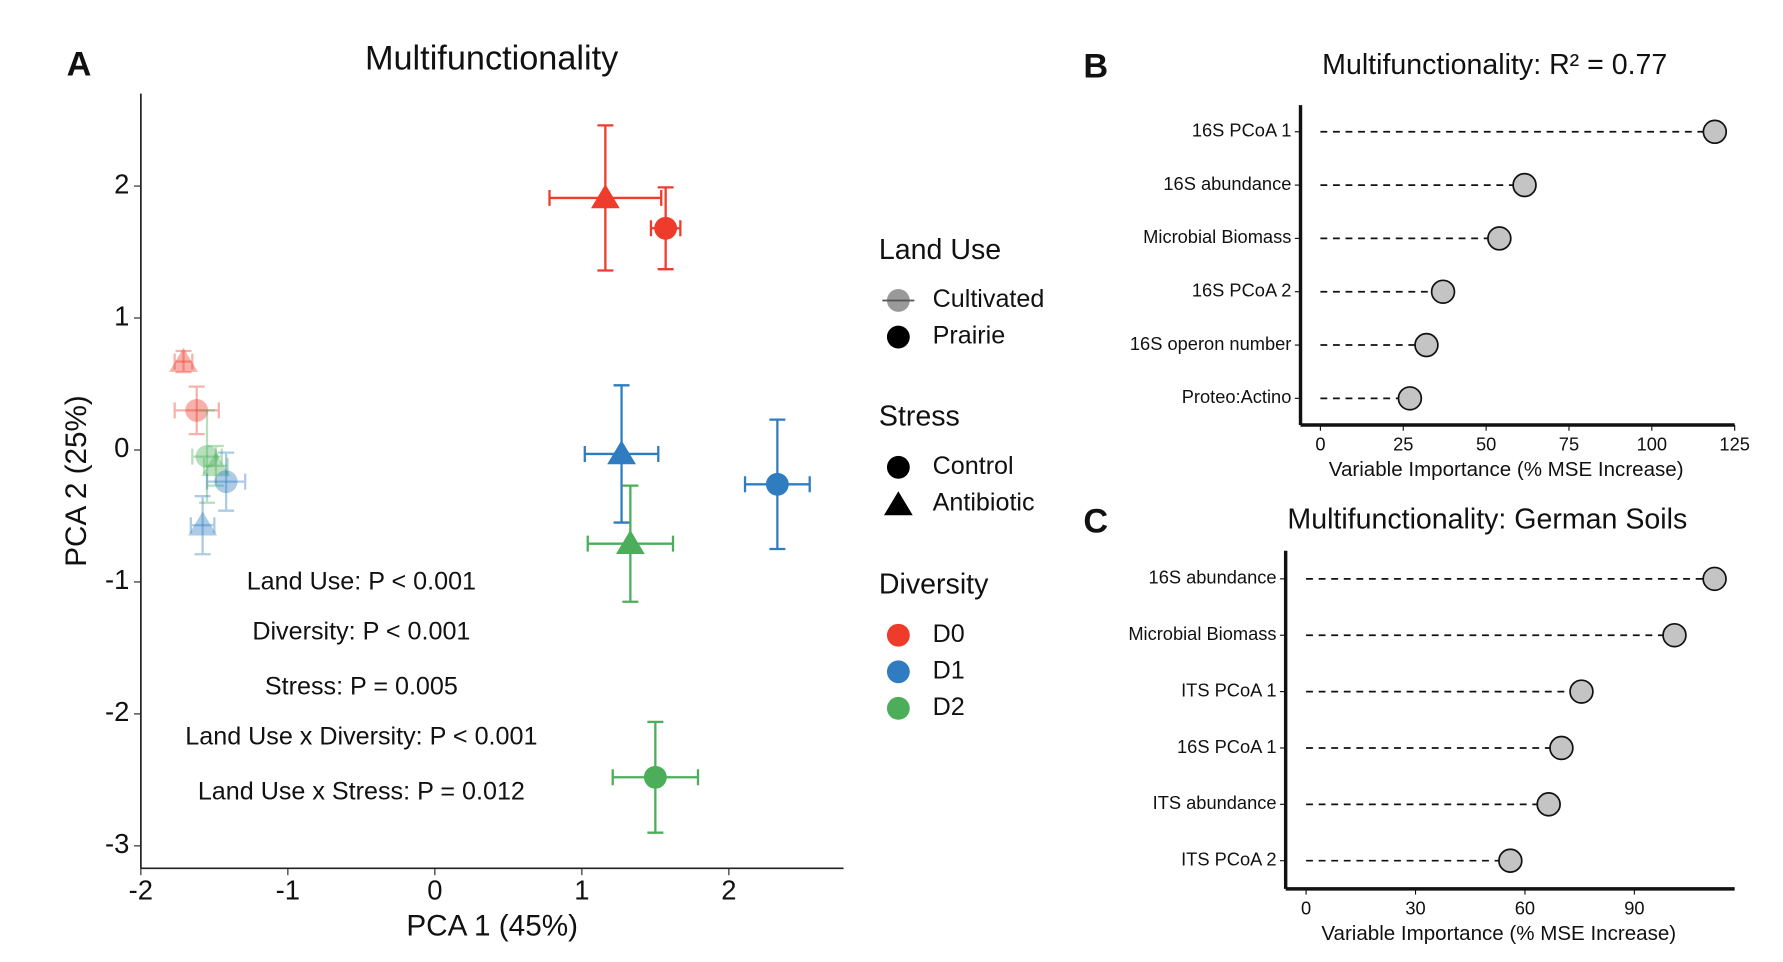 This screenshot has width=1783, height=962. What do you see at coordinates (361, 686) in the screenshot?
I see `annotation: Stress: P = 0.005` at bounding box center [361, 686].